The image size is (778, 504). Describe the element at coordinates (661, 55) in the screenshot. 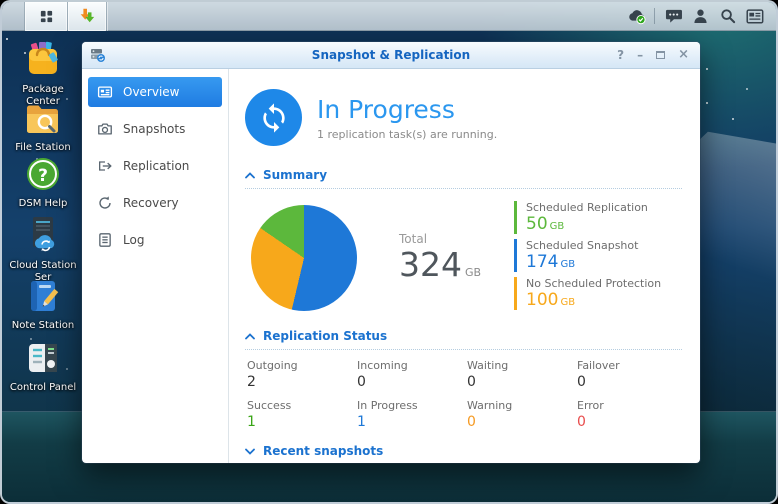

I see `maximize-button` at that location.